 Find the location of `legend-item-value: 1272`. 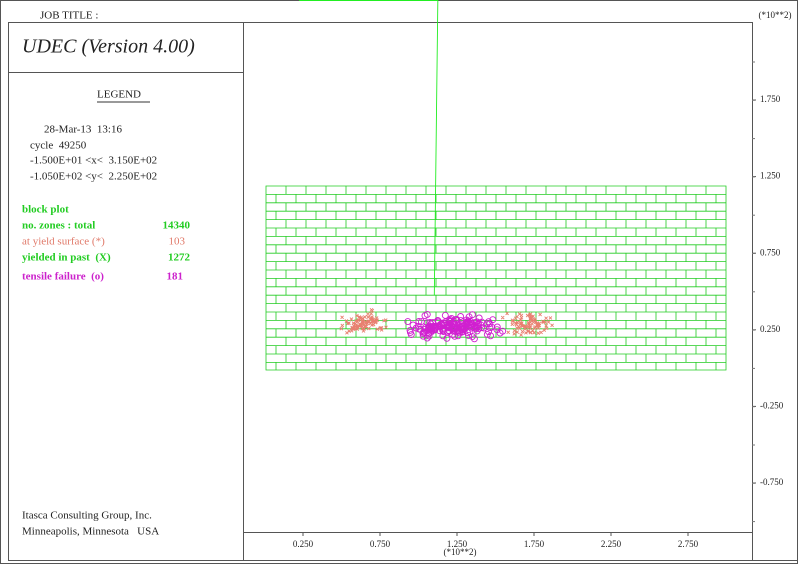

legend-item-value: 1272 is located at coordinates (179, 258).